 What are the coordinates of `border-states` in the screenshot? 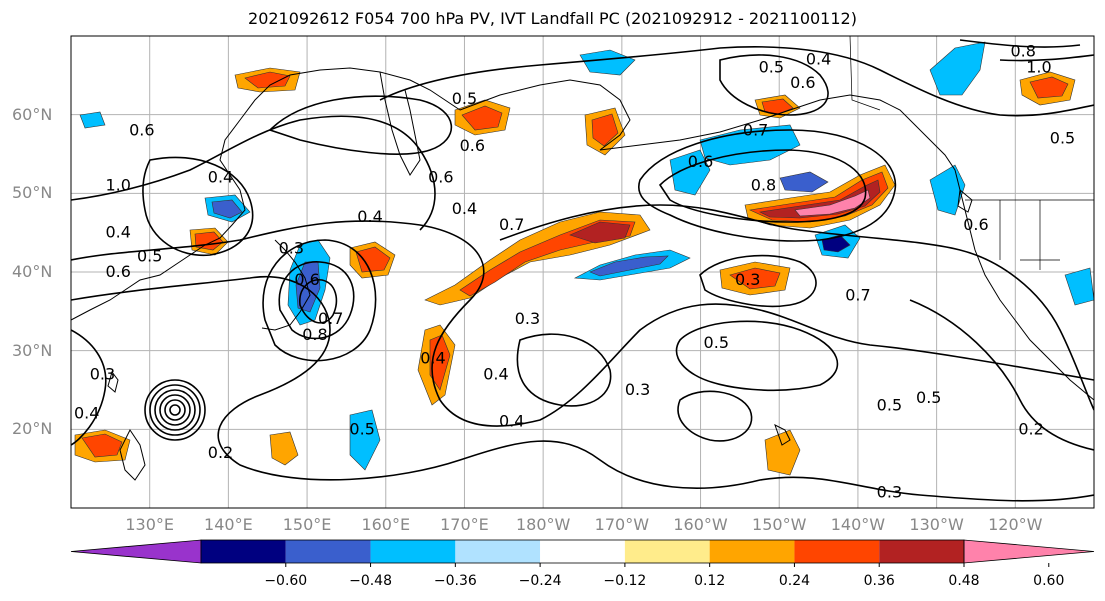 It's located at (1029, 235).